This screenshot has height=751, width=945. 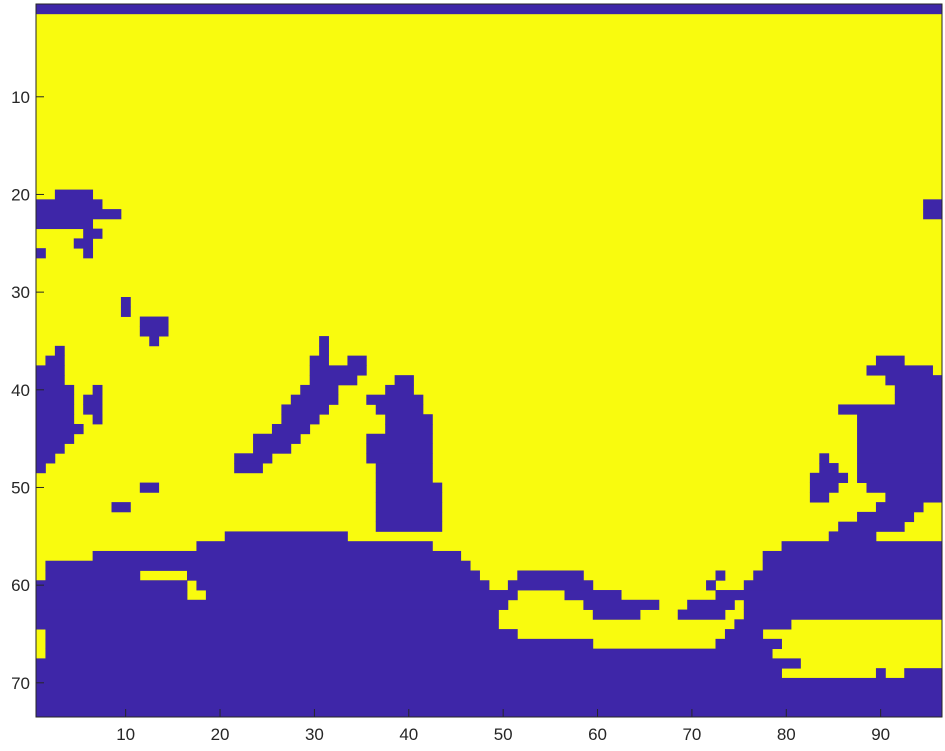 I want to click on x-tick-label: 30, so click(x=314, y=734).